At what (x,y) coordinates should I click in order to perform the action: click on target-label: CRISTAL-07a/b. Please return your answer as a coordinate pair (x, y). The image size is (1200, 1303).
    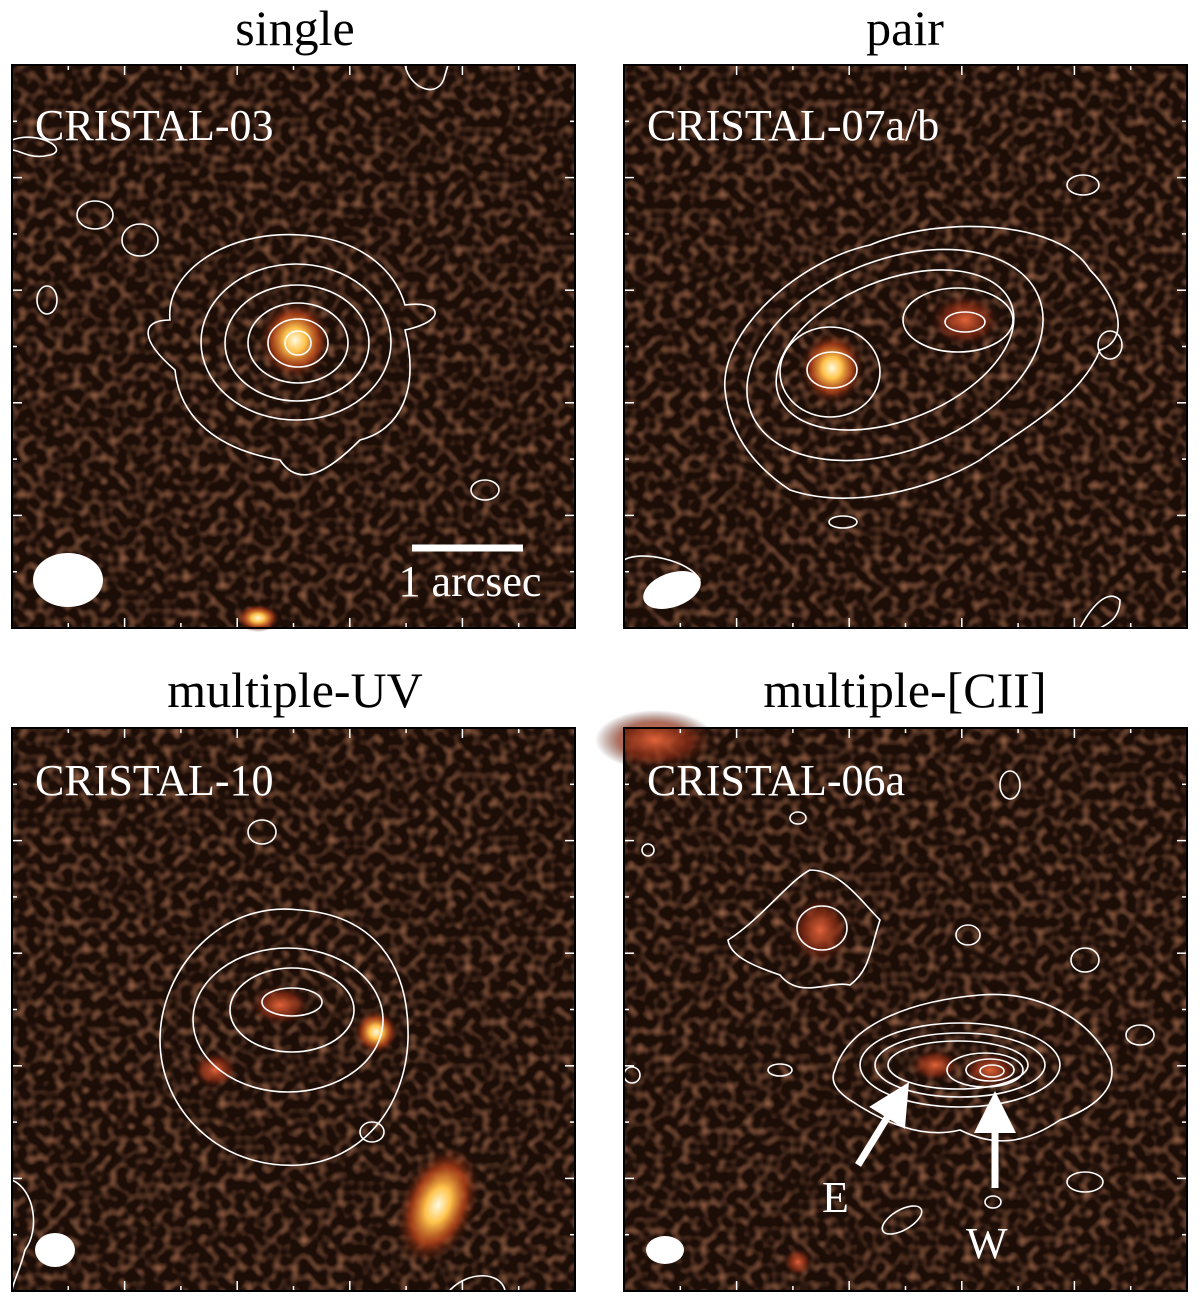
    Looking at the image, I should click on (793, 125).